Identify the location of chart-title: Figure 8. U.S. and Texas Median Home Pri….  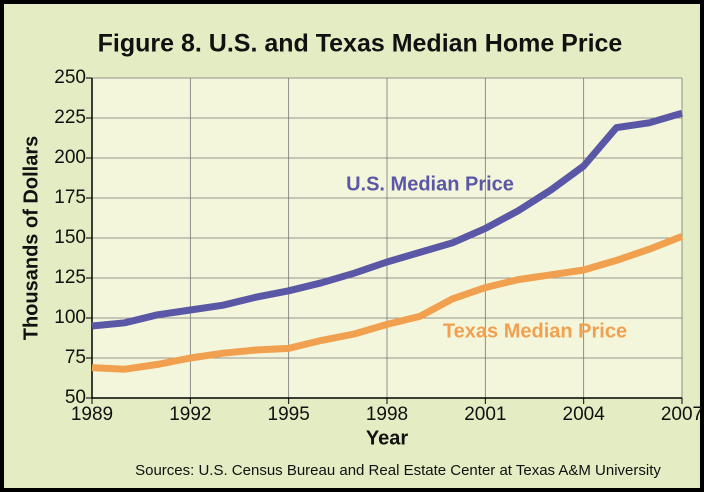
(360, 44).